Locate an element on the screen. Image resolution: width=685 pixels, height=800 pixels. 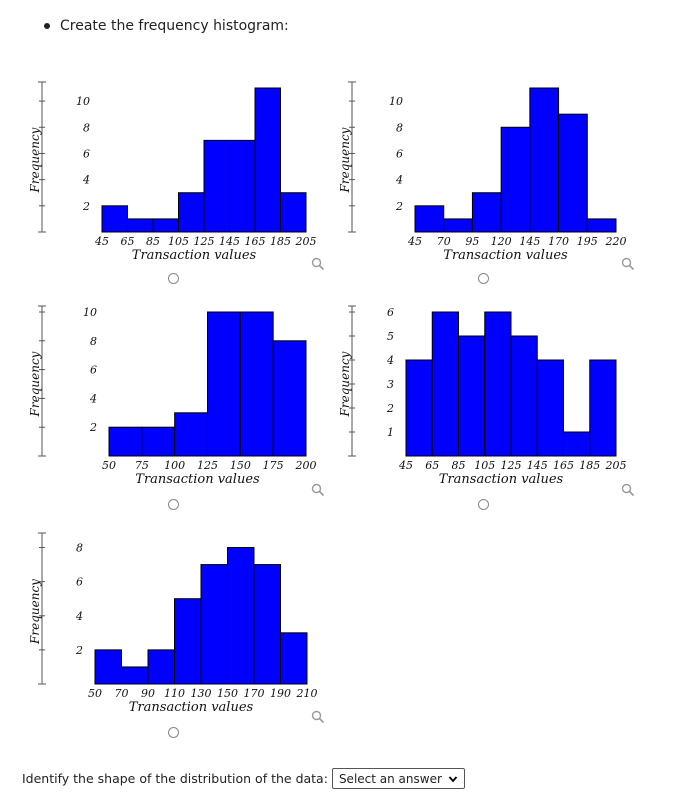
x-tick-label: 95 is located at coordinates (472, 241).